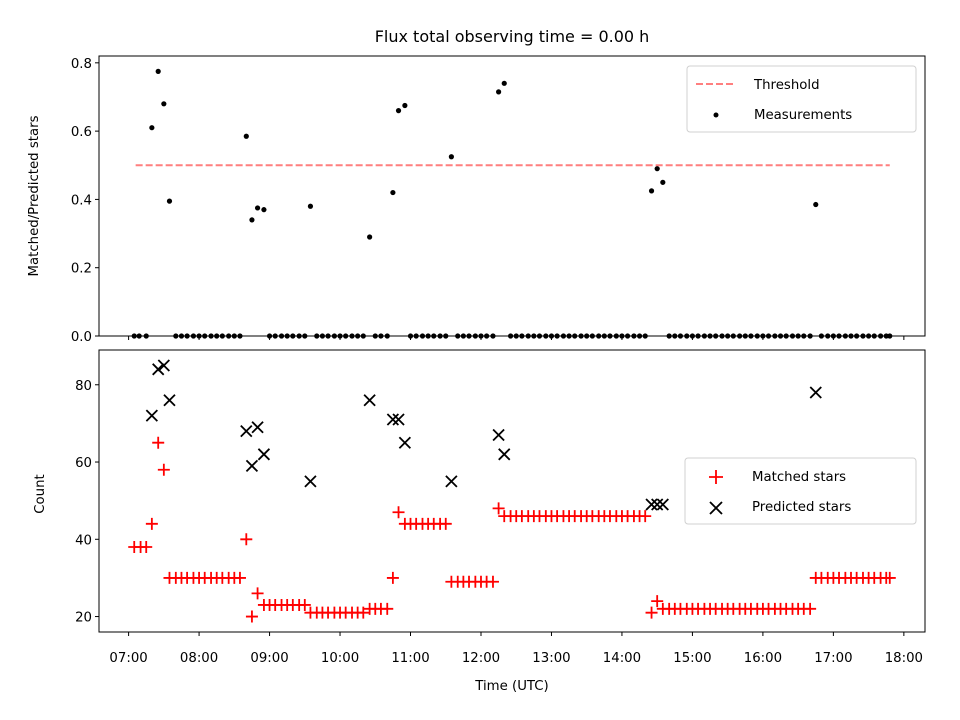  Describe the element at coordinates (801, 507) in the screenshot. I see `legend-predicted-label: Predicted stars` at that location.